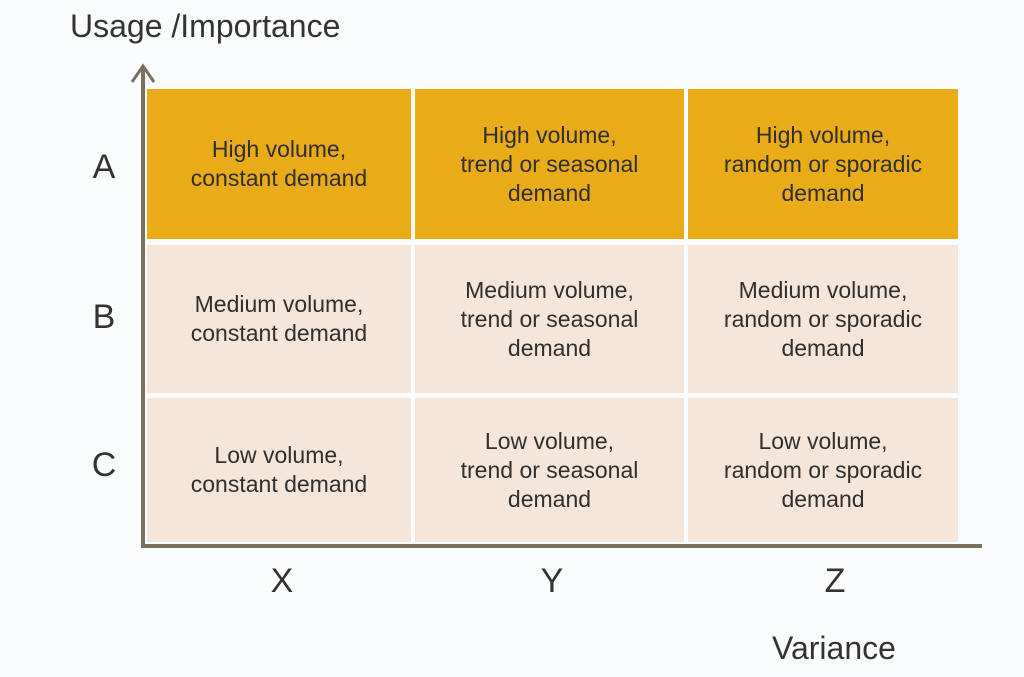 The image size is (1024, 677). What do you see at coordinates (104, 465) in the screenshot?
I see `row-label-c: C` at bounding box center [104, 465].